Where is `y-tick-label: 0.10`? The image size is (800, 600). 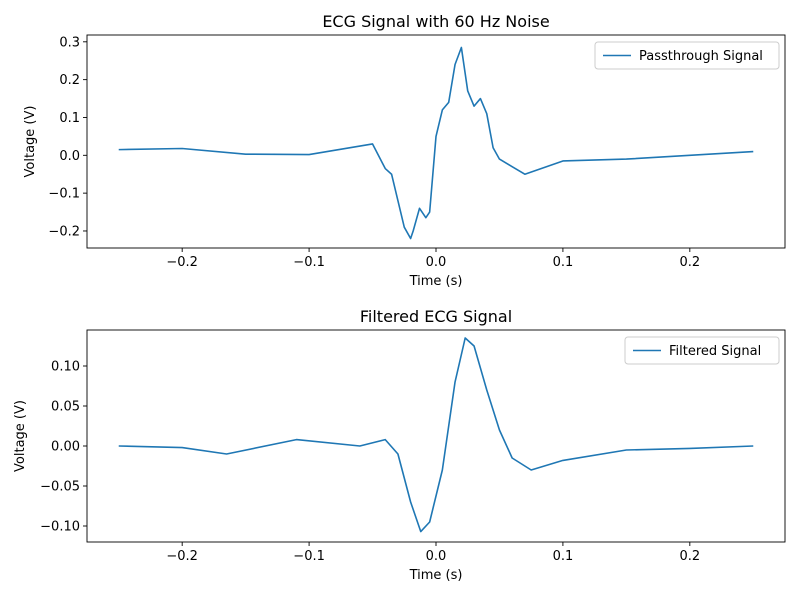
y-tick-label: 0.10 is located at coordinates (65, 367).